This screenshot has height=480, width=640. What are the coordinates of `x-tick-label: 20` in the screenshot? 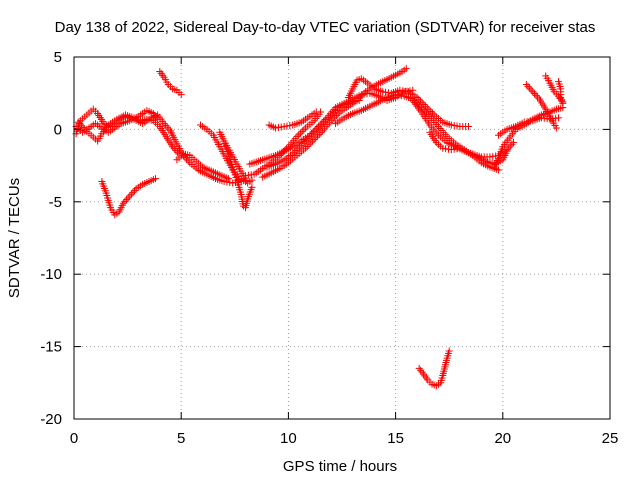 It's located at (502, 438).